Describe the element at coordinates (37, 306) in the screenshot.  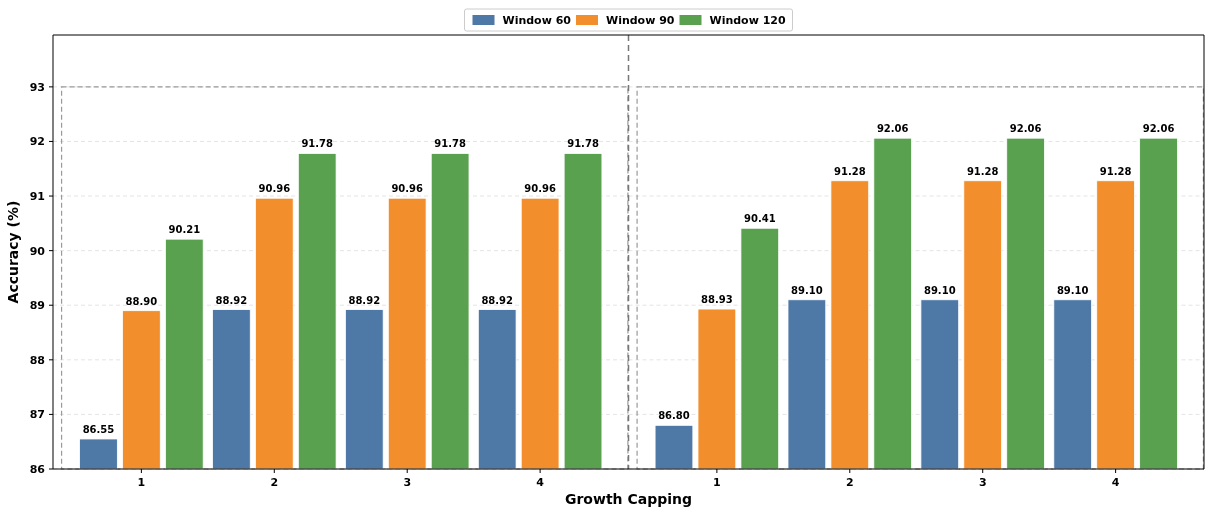
I see `y-tick-label: 89` at that location.